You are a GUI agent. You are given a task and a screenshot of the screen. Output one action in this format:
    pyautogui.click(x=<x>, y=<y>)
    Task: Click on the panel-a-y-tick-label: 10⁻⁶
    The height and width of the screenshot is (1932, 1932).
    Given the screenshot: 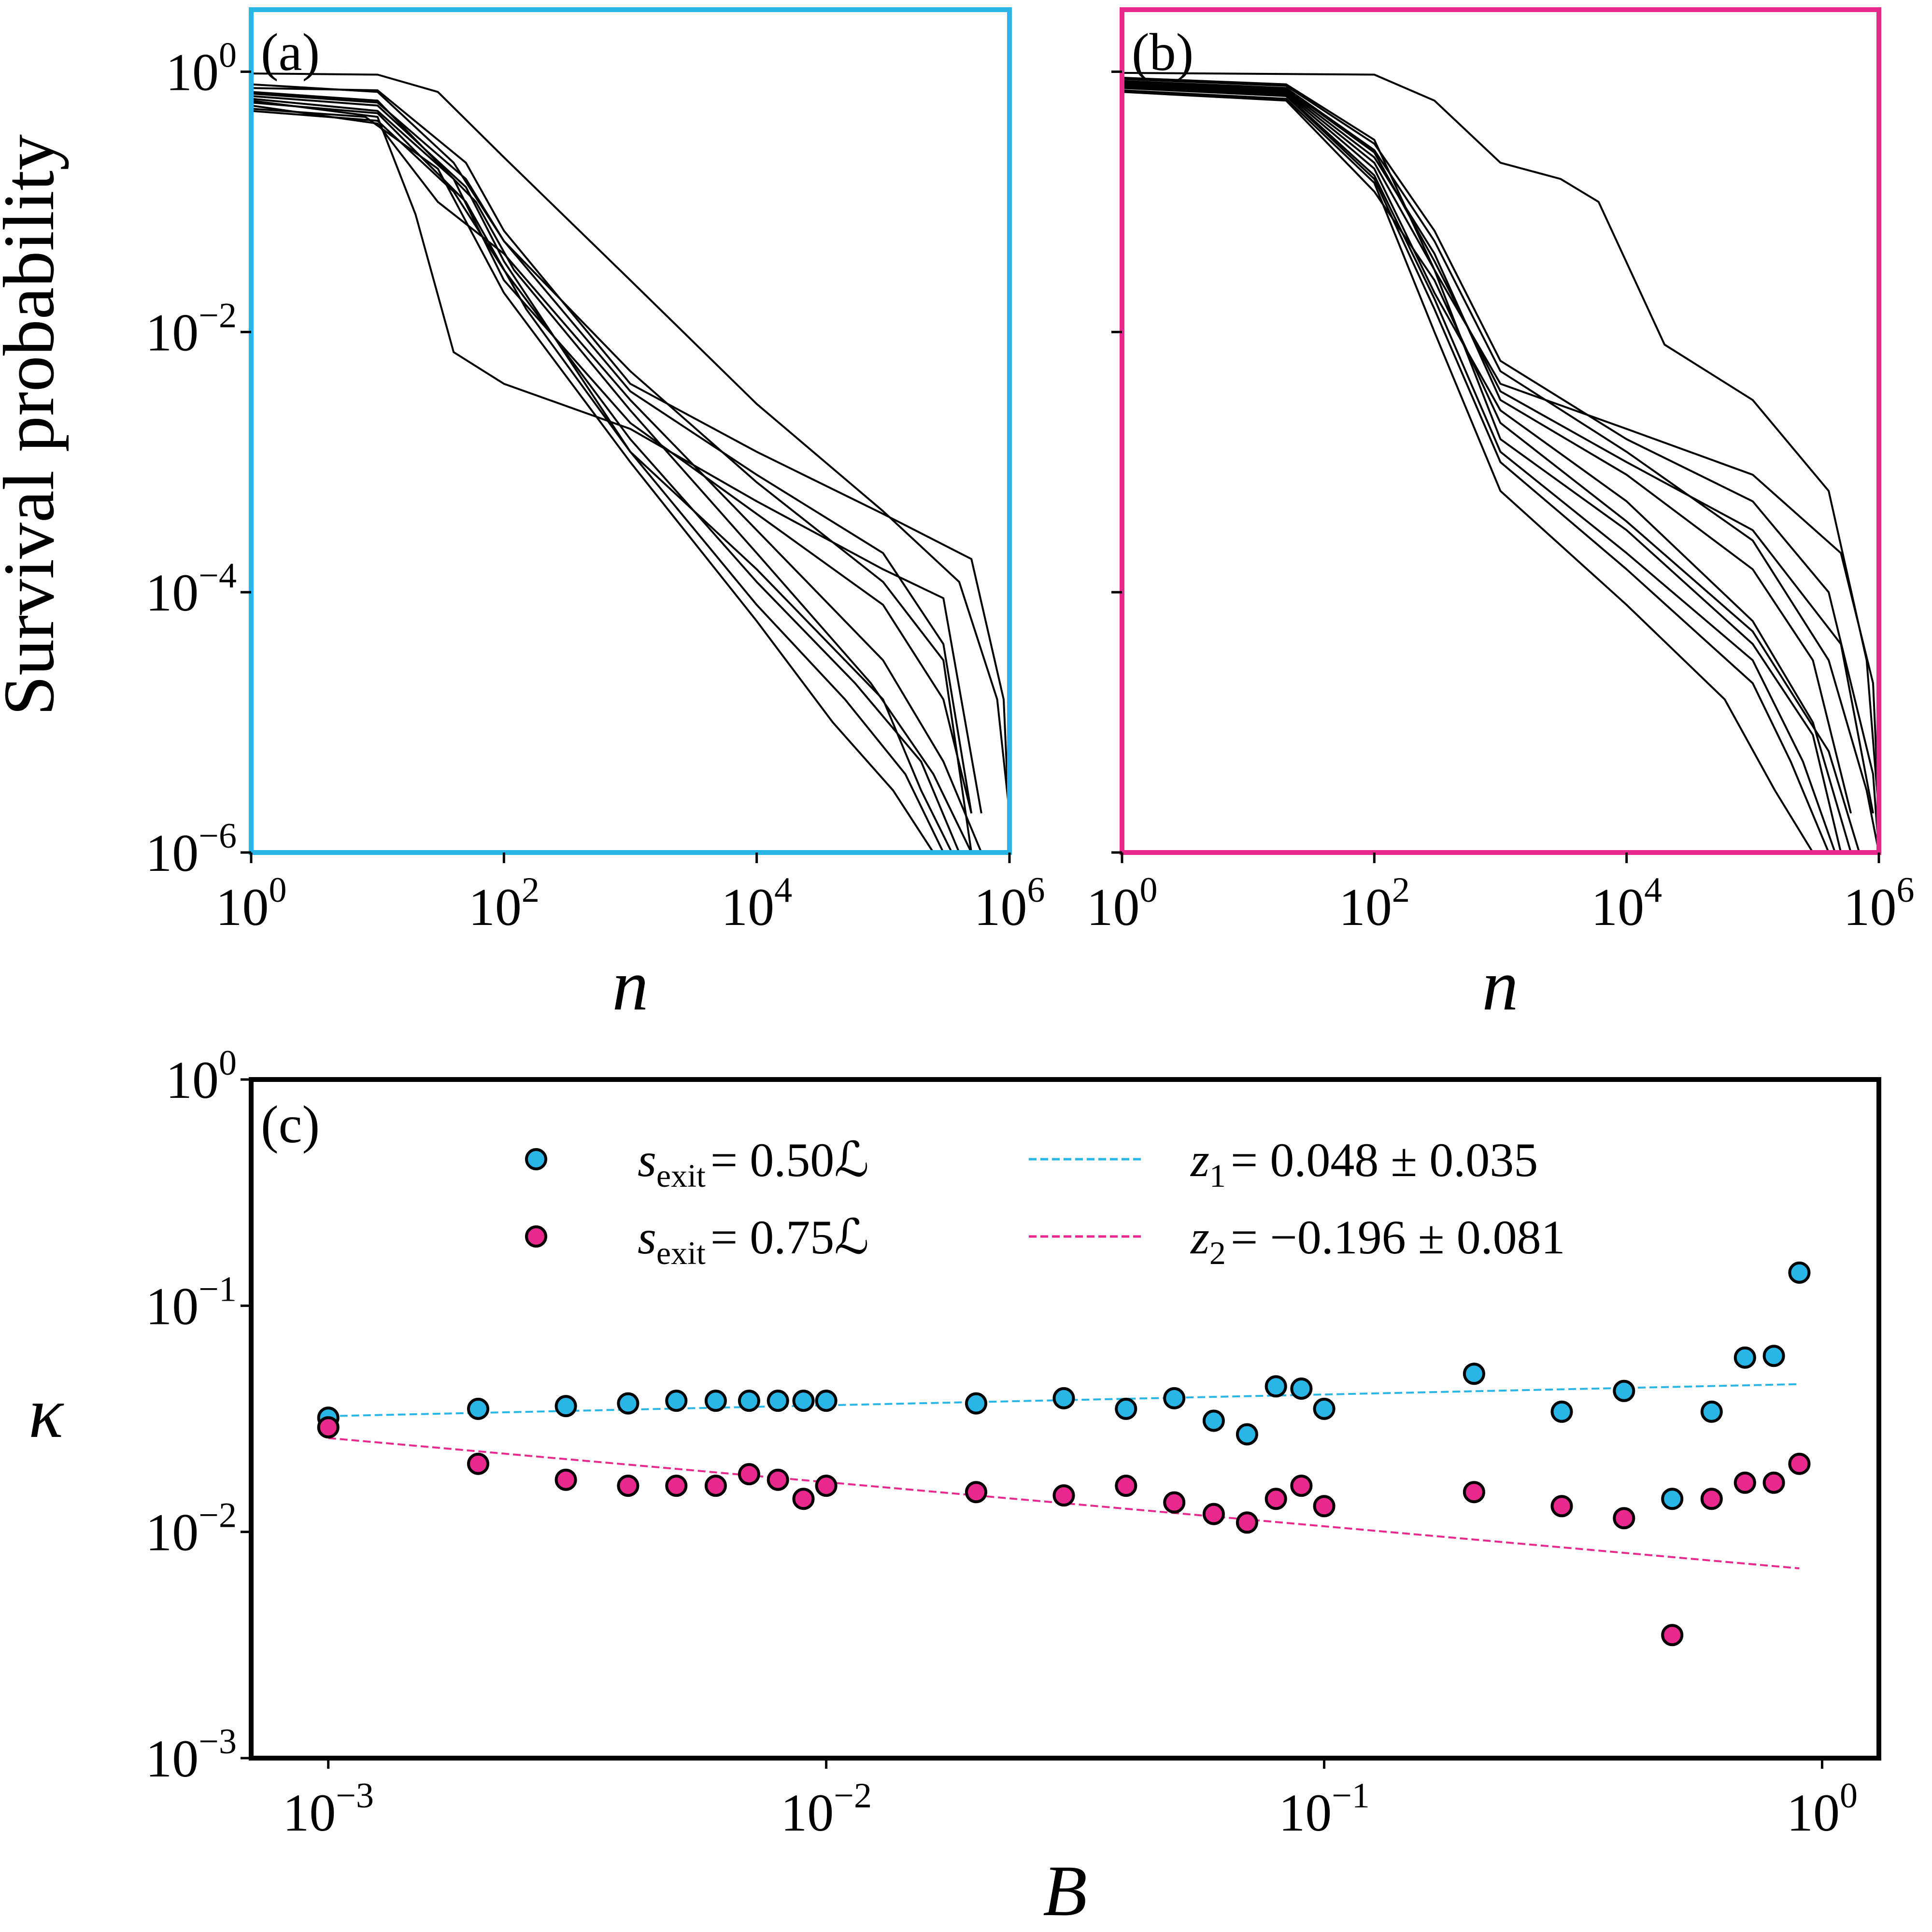 What is the action you would take?
    pyautogui.click(x=191, y=849)
    